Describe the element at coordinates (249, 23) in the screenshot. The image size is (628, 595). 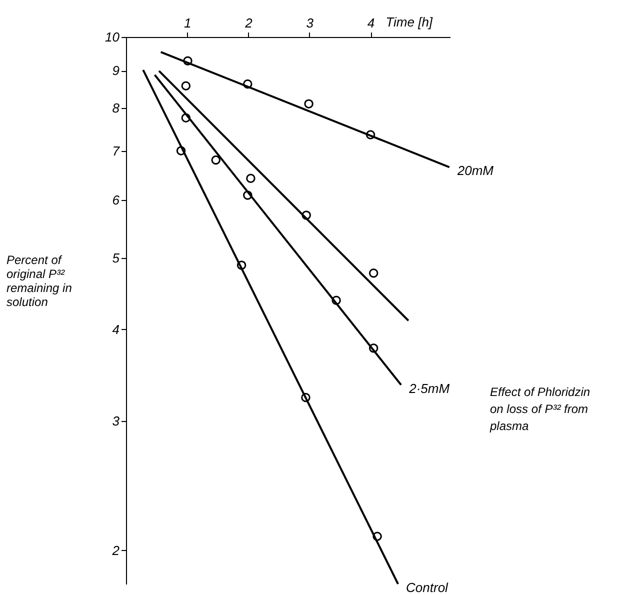
I see `x-tick-label: 2` at that location.